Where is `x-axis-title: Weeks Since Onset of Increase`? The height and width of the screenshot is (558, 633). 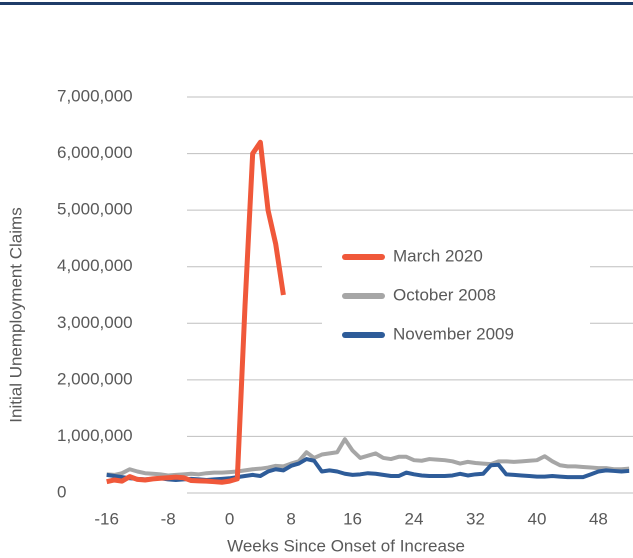
x-axis-title: Weeks Since Onset of Increase is located at coordinates (346, 545).